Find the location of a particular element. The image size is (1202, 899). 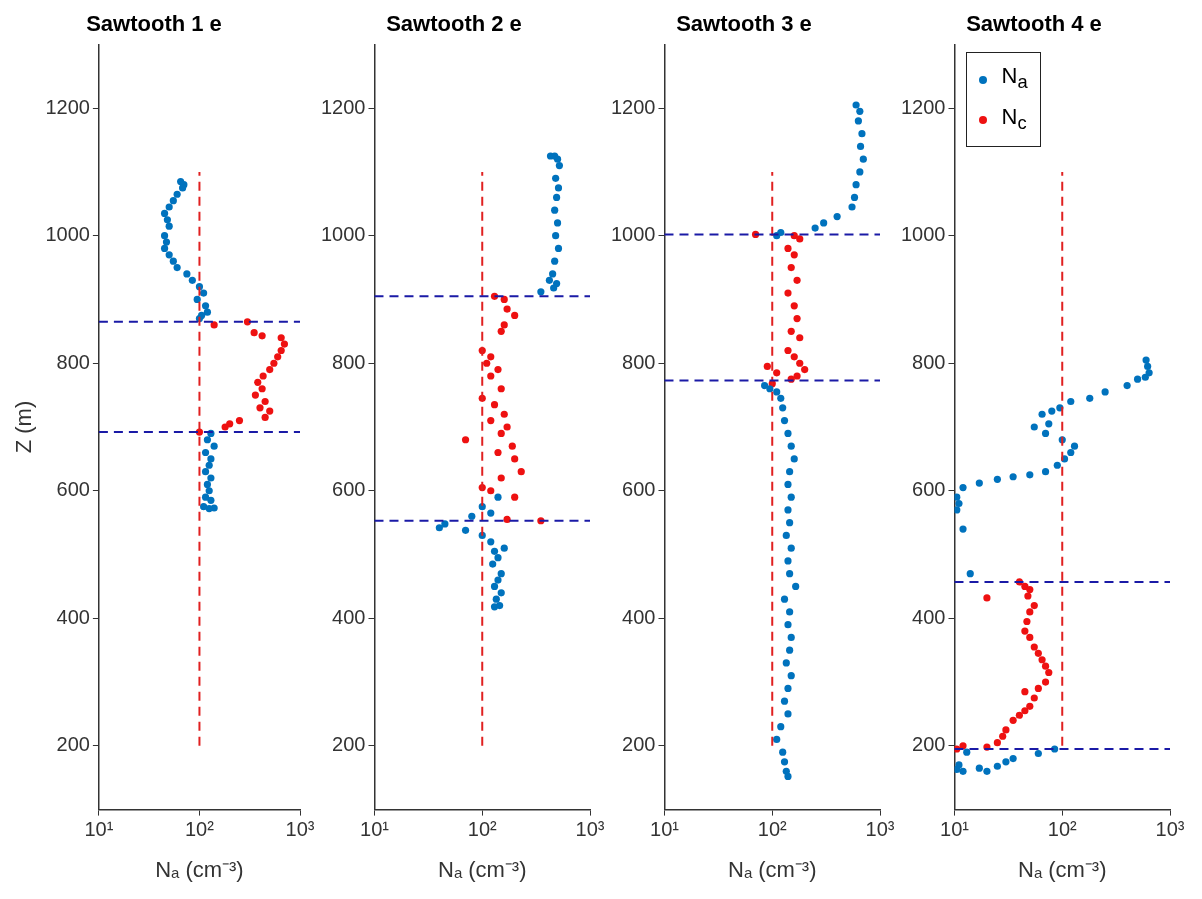

chart-title: Sawtooth 2 e is located at coordinates (454, 24).